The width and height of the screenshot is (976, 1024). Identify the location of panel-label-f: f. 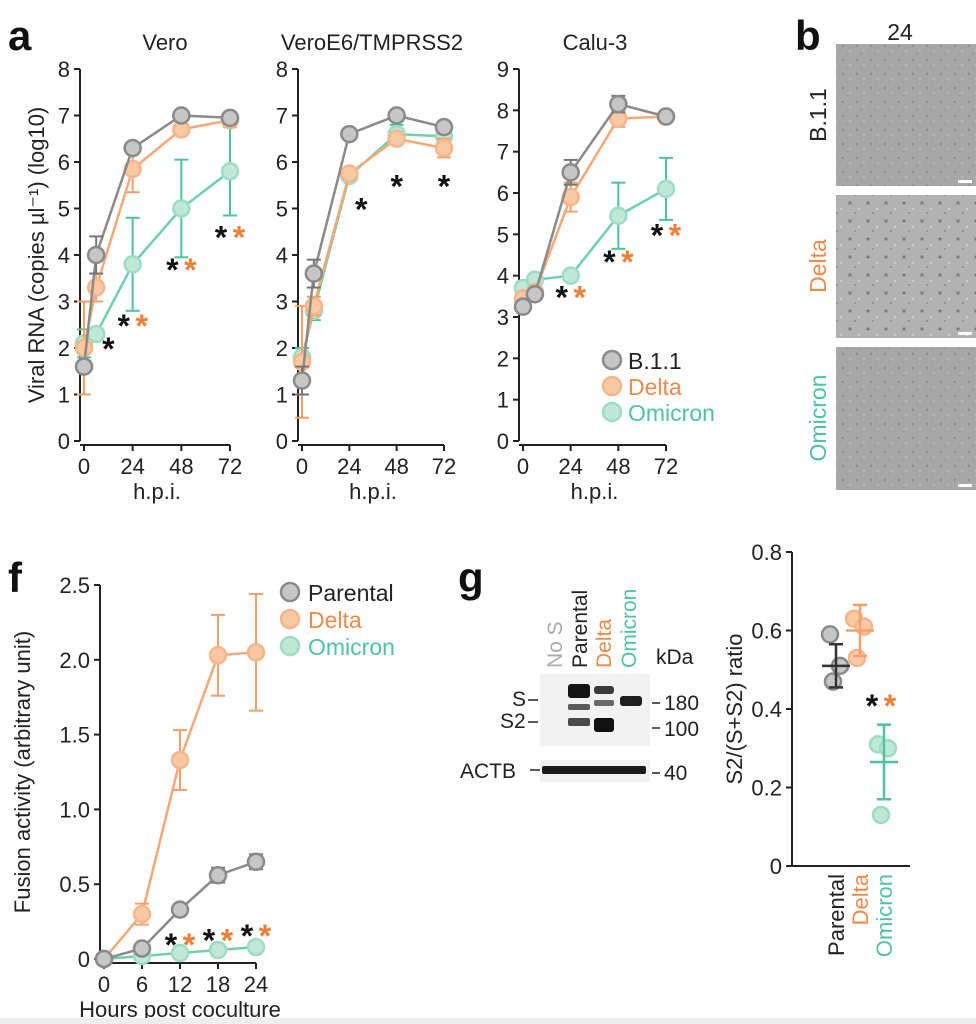
(15, 577).